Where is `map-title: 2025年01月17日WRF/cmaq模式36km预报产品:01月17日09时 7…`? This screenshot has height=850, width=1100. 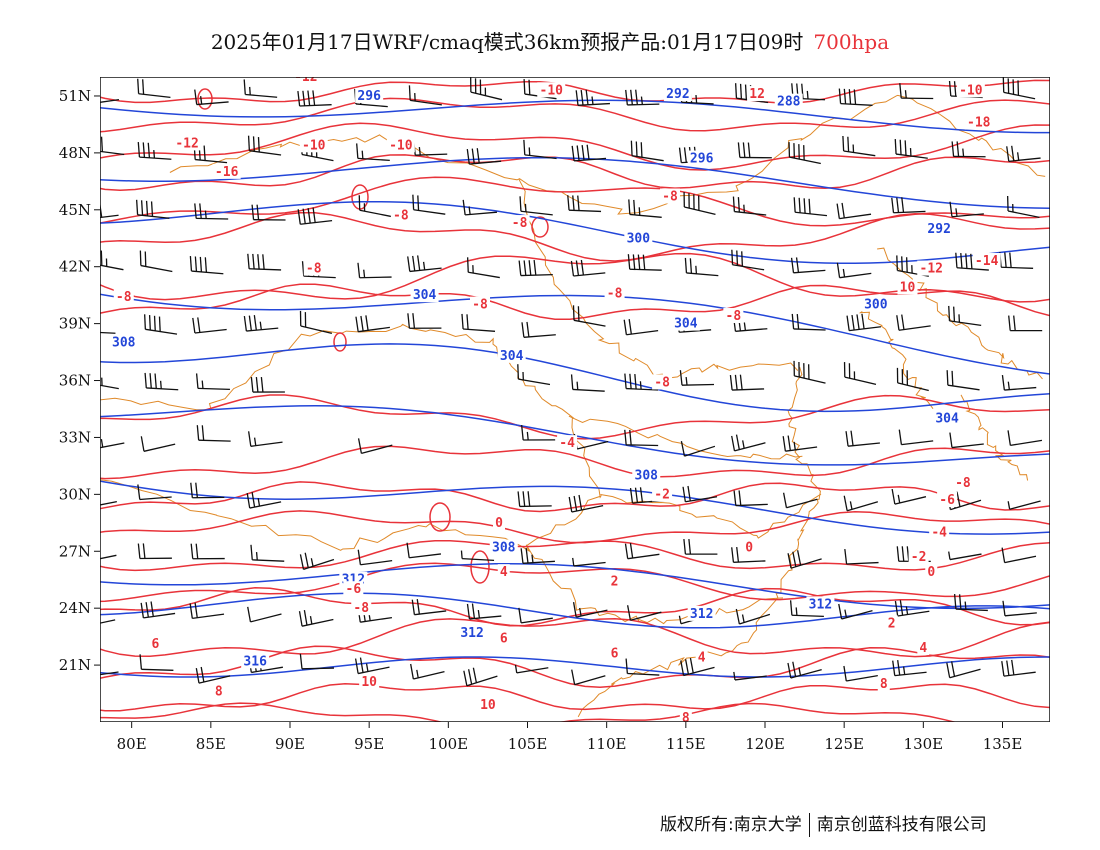
map-title: 2025年01月17日WRF/cmaq模式36km预报产品:01月17日09时 7… is located at coordinates (550, 40).